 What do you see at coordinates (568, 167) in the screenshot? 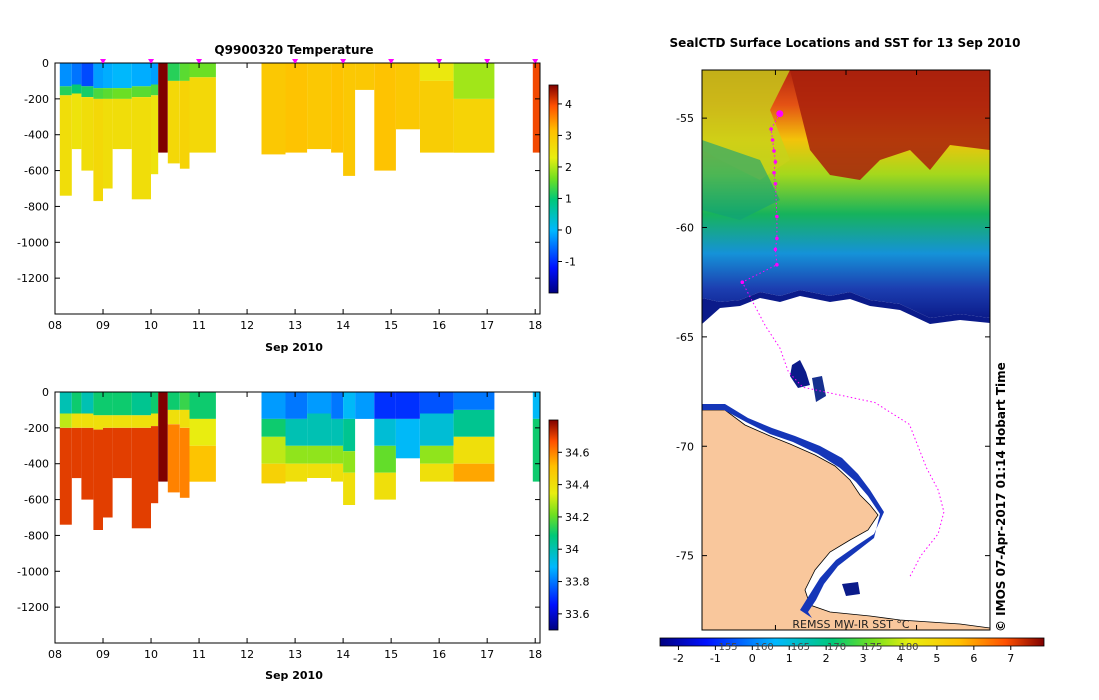
I see `colorbar-tick-label: 2` at bounding box center [568, 167].